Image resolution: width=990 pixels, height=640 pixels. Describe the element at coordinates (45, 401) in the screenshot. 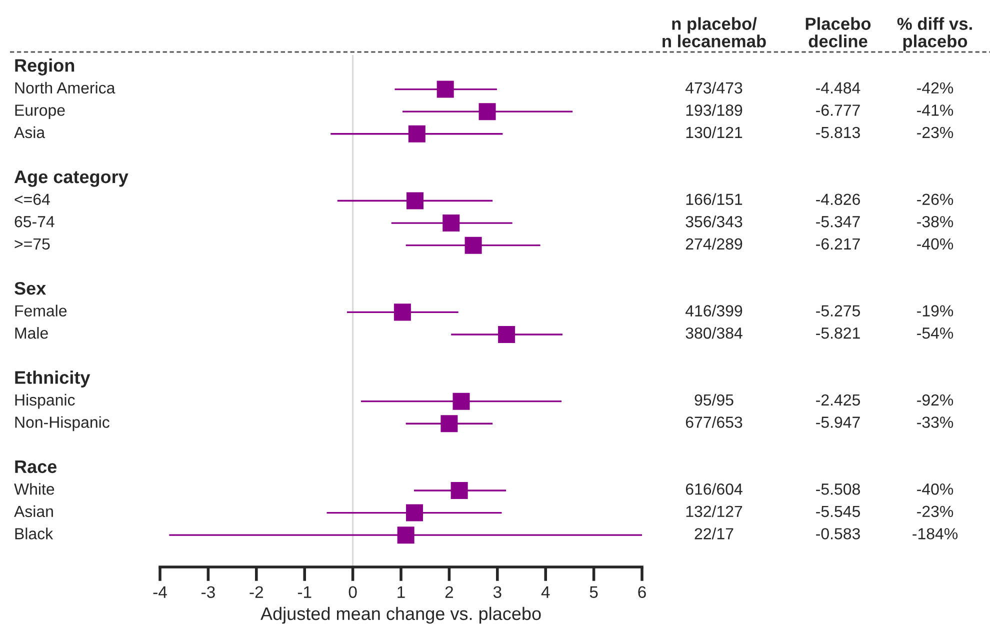

I see `y-tick-label: Hispanic` at that location.